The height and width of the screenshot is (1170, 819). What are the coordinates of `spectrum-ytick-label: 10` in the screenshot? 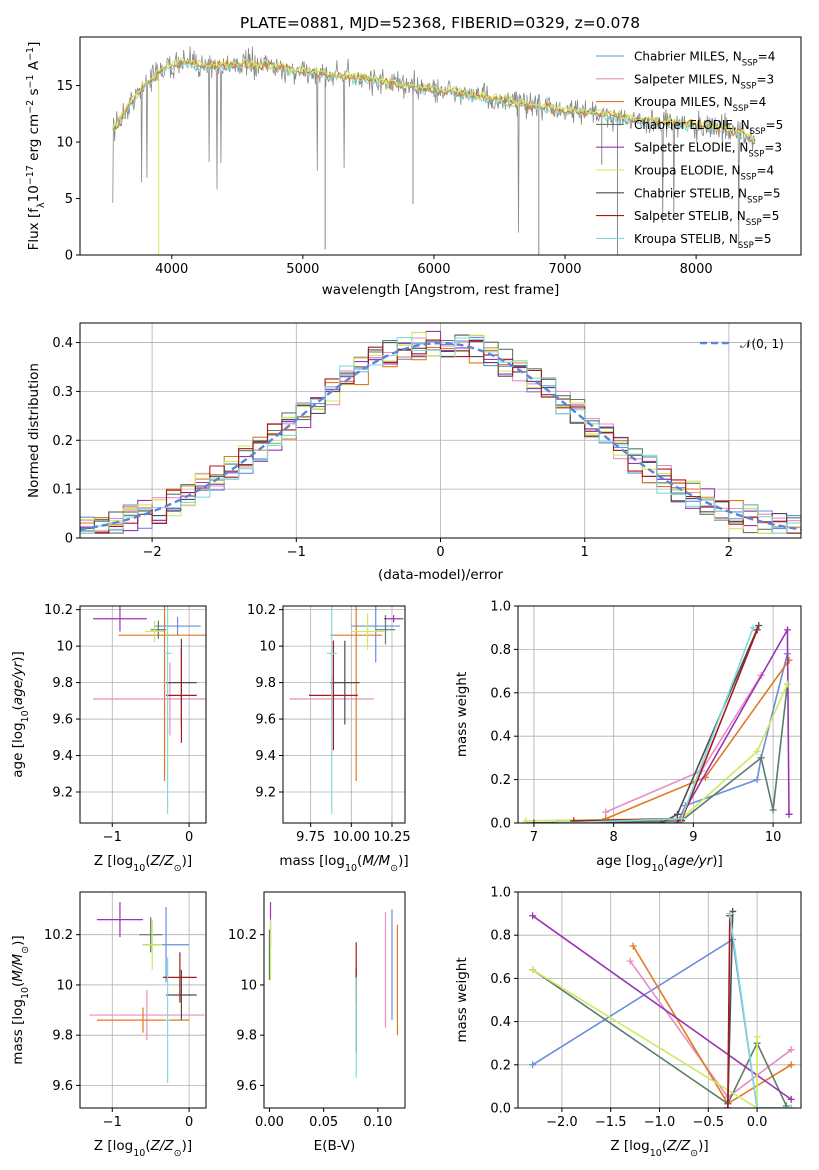 It's located at (64, 143).